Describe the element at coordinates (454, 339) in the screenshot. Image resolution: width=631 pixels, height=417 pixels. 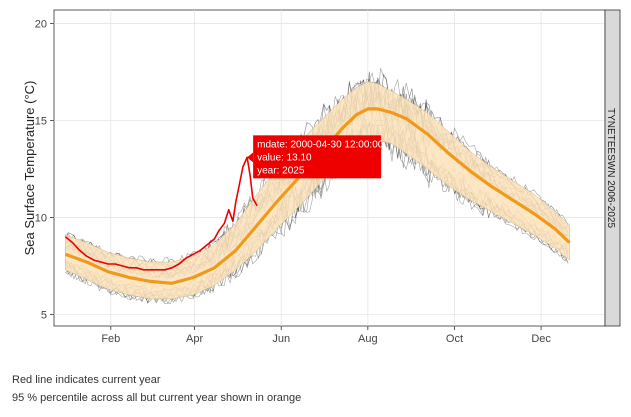
I see `x-tick-label: Oct` at that location.